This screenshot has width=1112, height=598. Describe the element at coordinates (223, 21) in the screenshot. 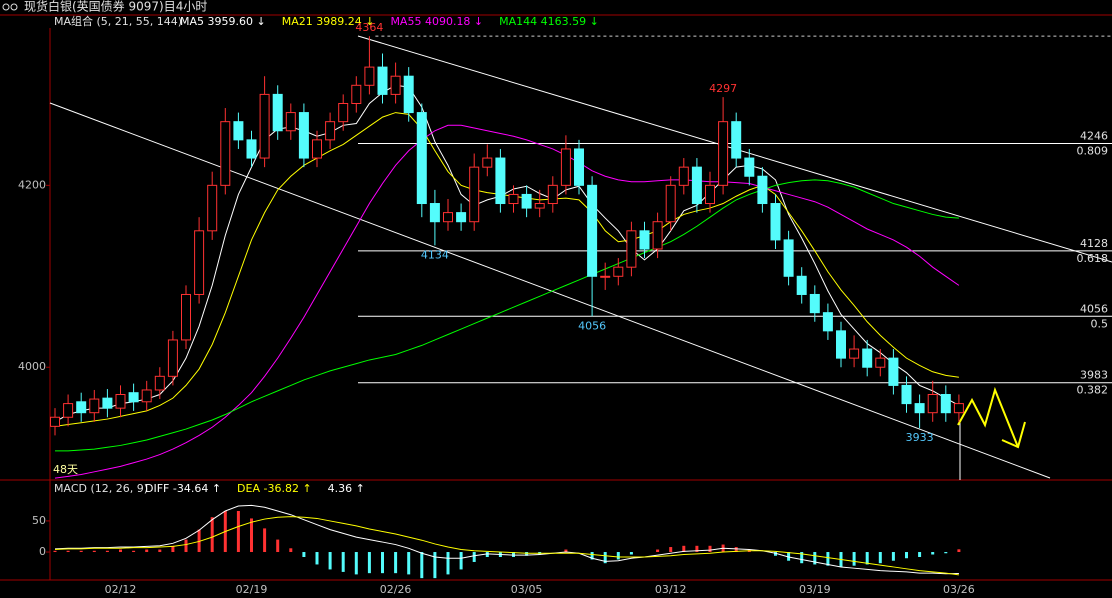

I see `ma-legend: MA5 3959.60 ↓` at that location.